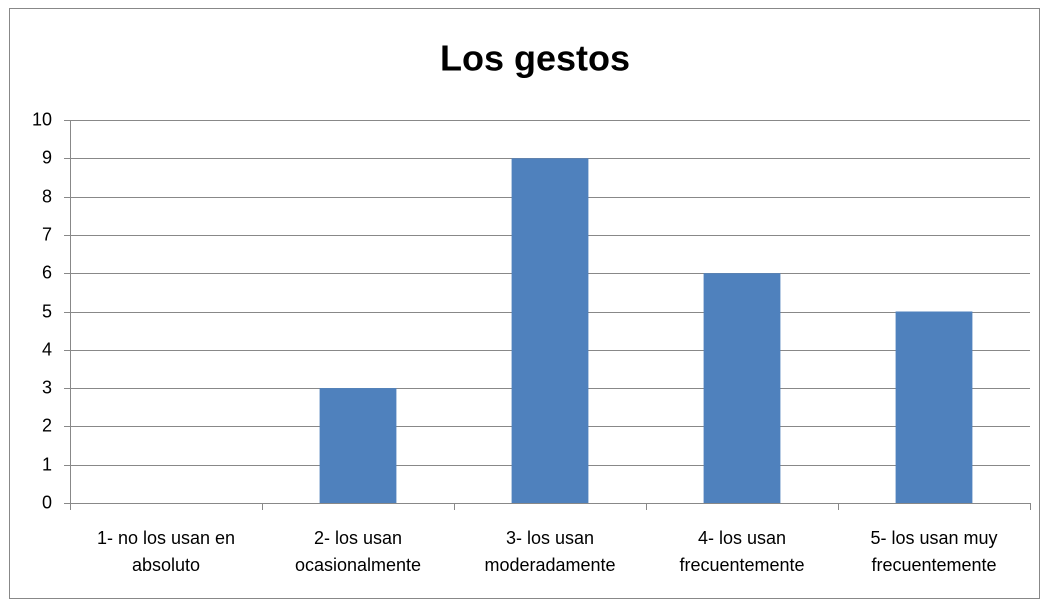 This screenshot has height=599, width=1050. Describe the element at coordinates (358, 551) in the screenshot. I see `x-tick-label: 2- los usan ocasionalmente` at that location.